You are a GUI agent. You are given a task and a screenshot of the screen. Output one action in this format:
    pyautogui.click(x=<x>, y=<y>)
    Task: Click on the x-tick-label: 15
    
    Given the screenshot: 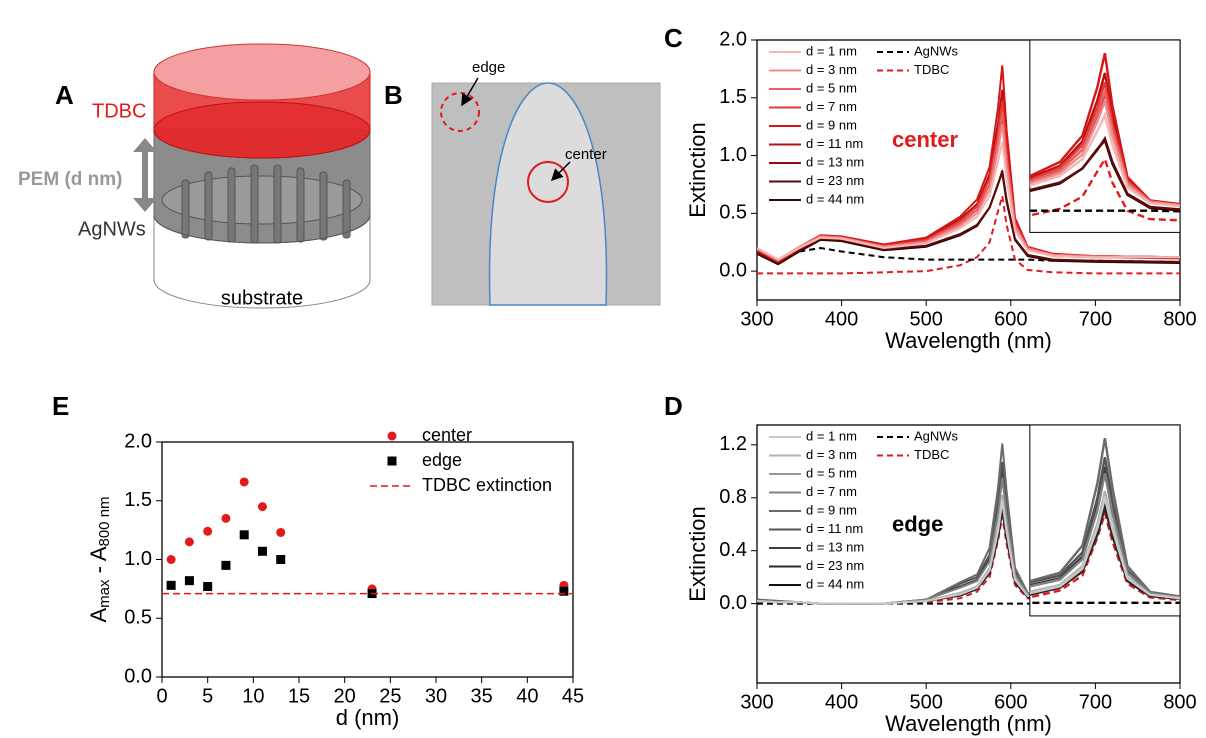 What is the action you would take?
    pyautogui.click(x=299, y=696)
    